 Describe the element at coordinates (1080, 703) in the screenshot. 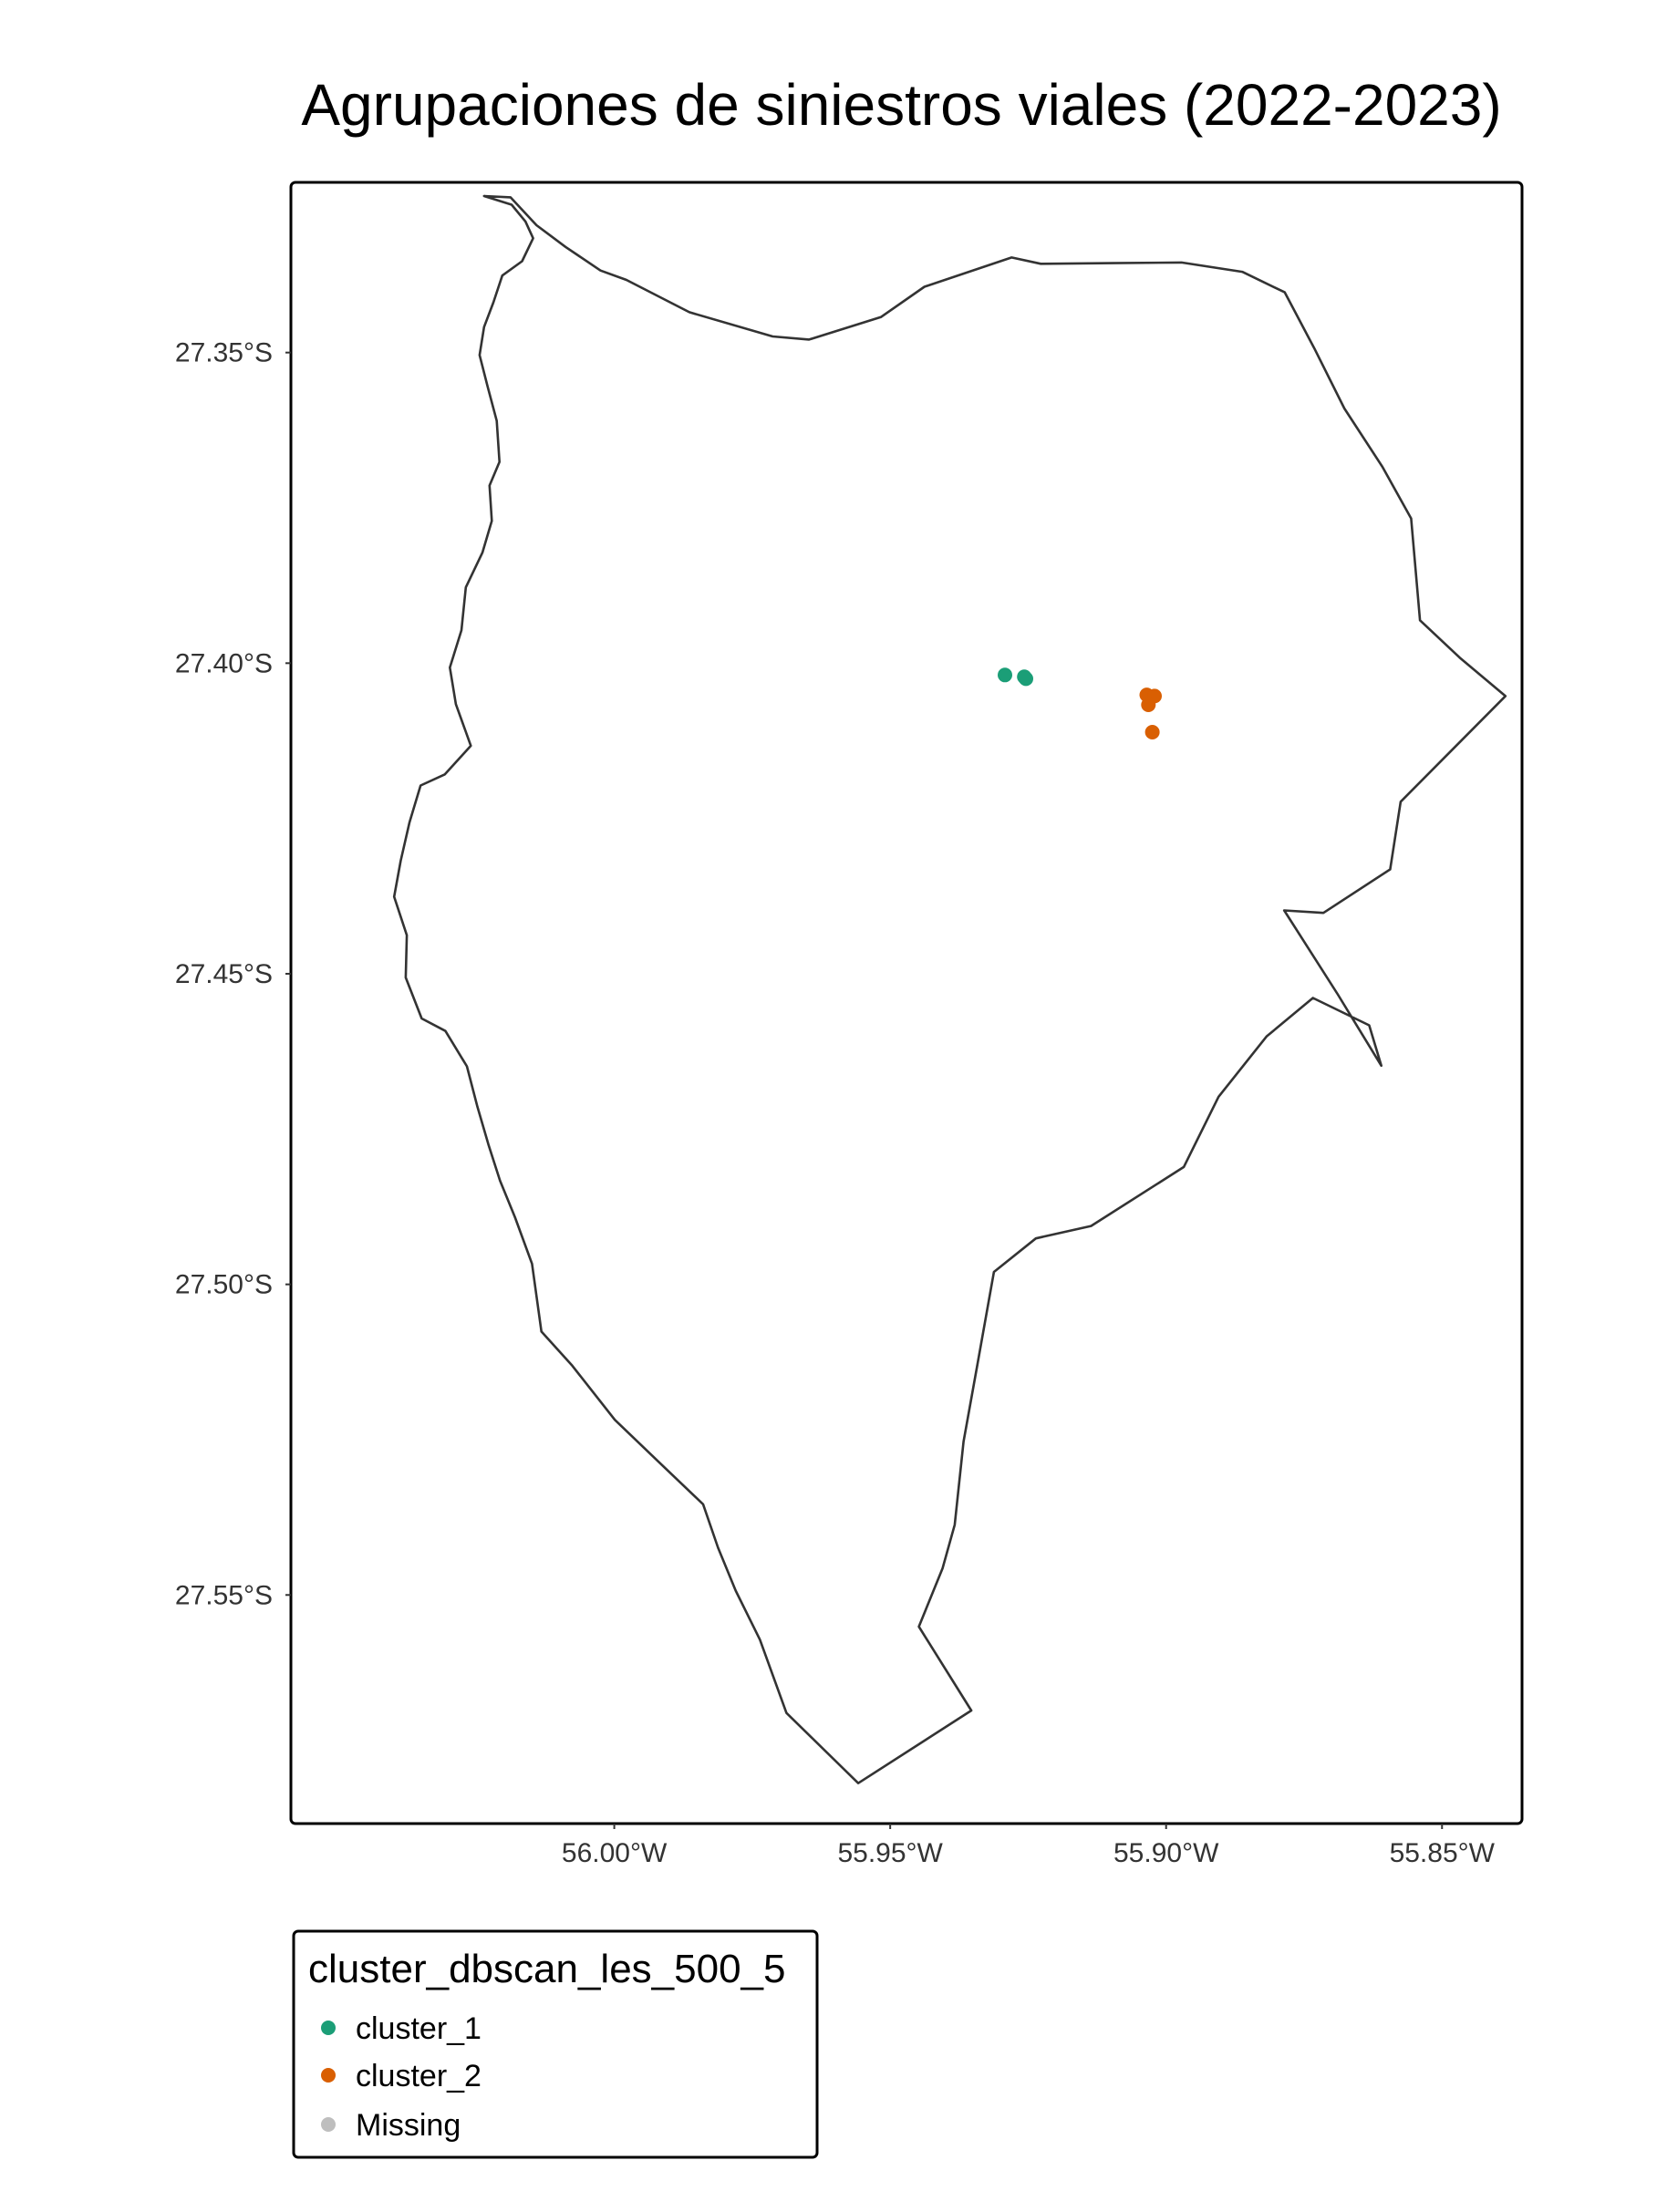

I see `points-layer` at that location.